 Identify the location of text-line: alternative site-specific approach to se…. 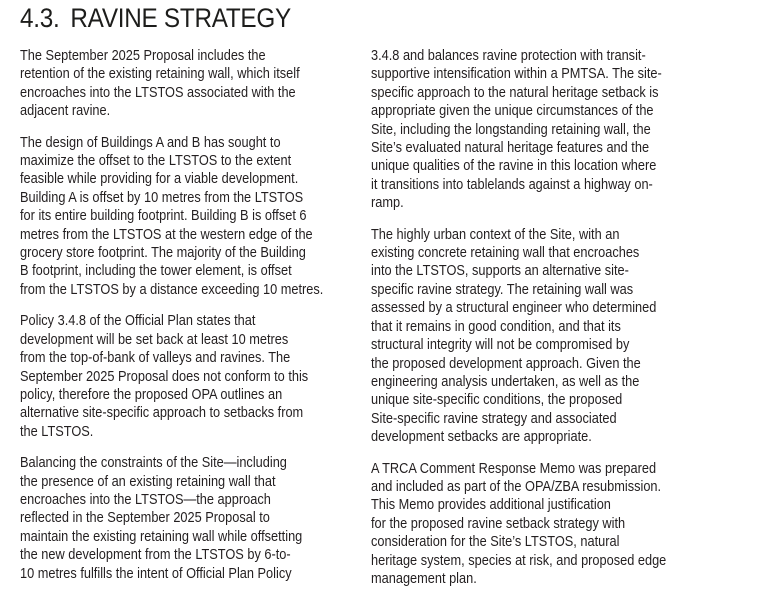
(162, 413).